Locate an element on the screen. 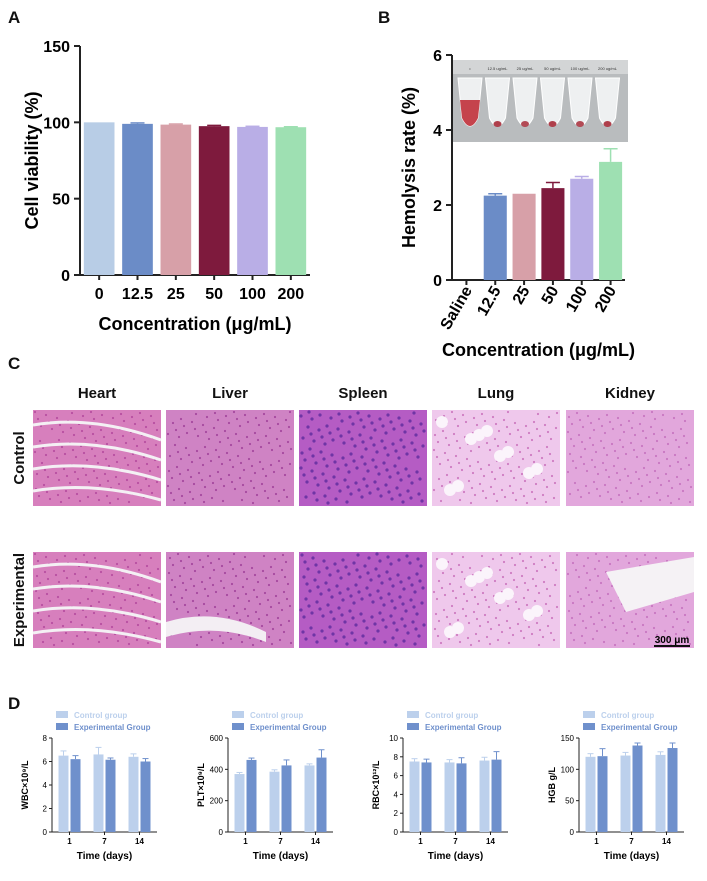  d1-y-tick-label: 0 is located at coordinates (45, 832).